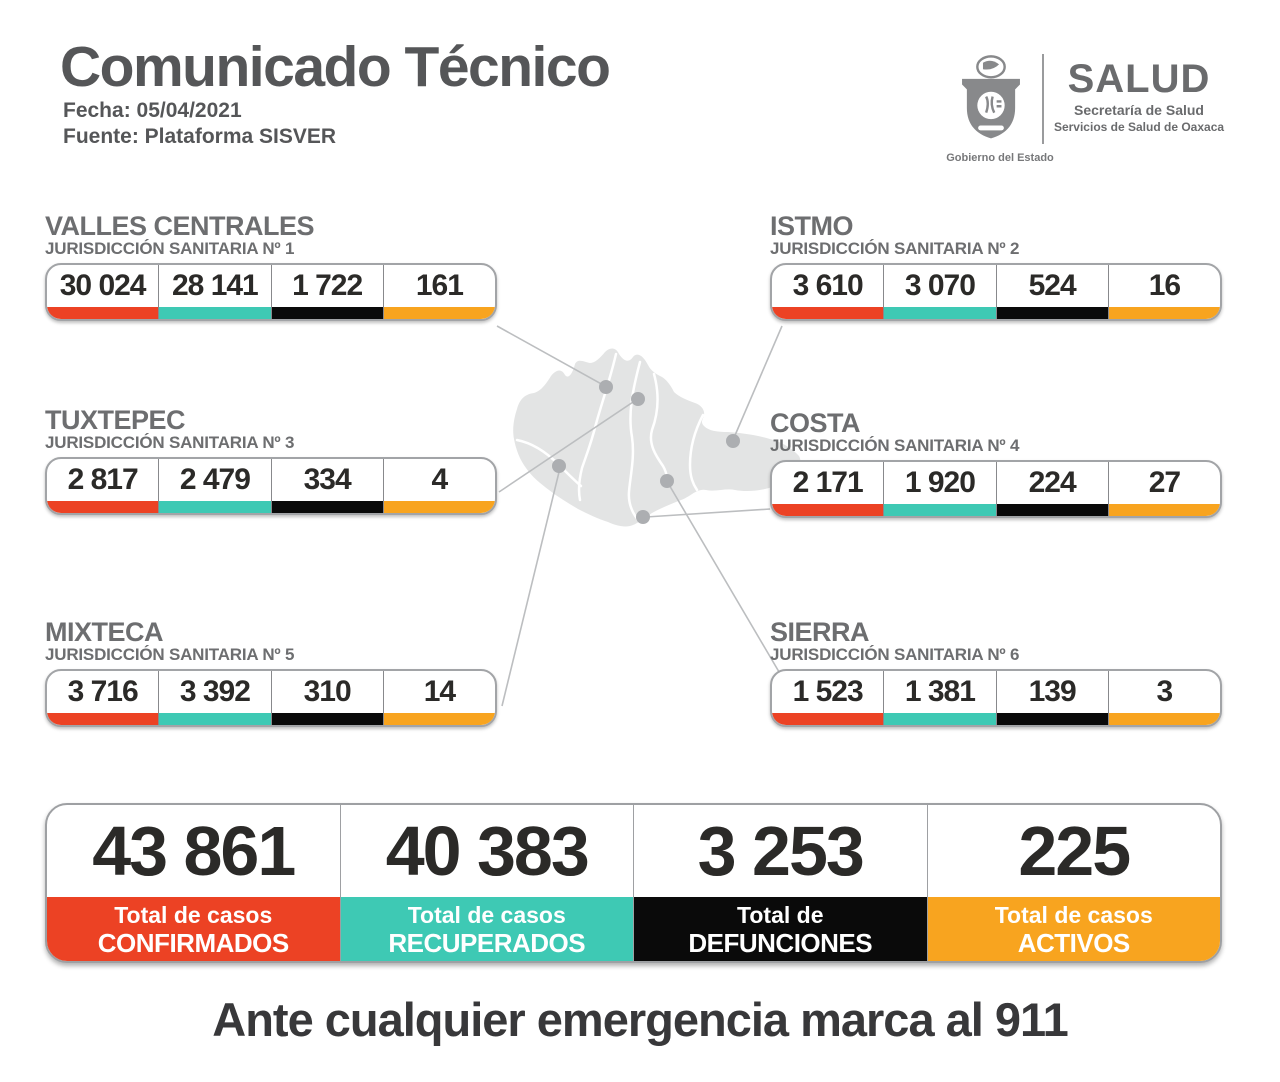 This screenshot has height=1082, width=1280. Describe the element at coordinates (733, 441) in the screenshot. I see `marker-istmo` at that location.